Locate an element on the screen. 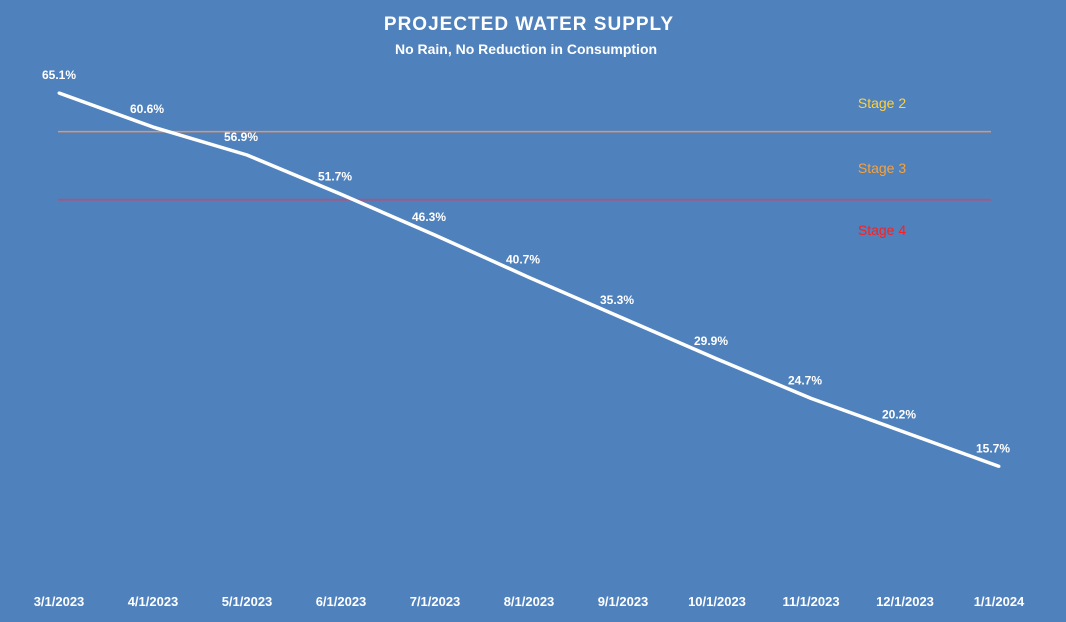 This screenshot has height=622, width=1066. data-label: 24.7% is located at coordinates (805, 380).